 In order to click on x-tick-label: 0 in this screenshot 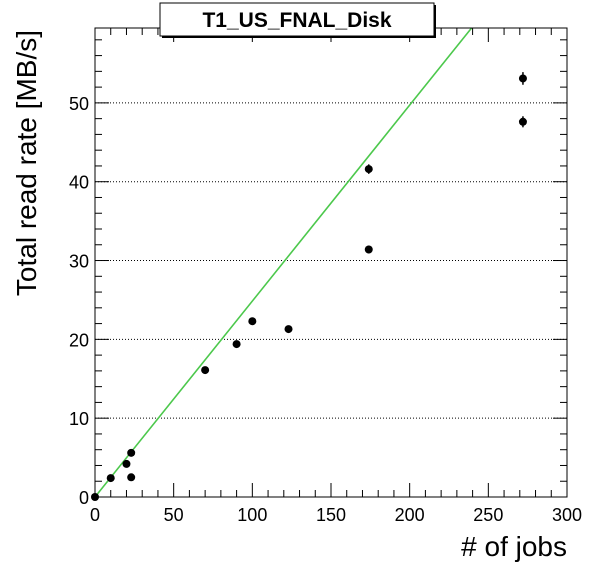, I will do `click(95, 515)`.